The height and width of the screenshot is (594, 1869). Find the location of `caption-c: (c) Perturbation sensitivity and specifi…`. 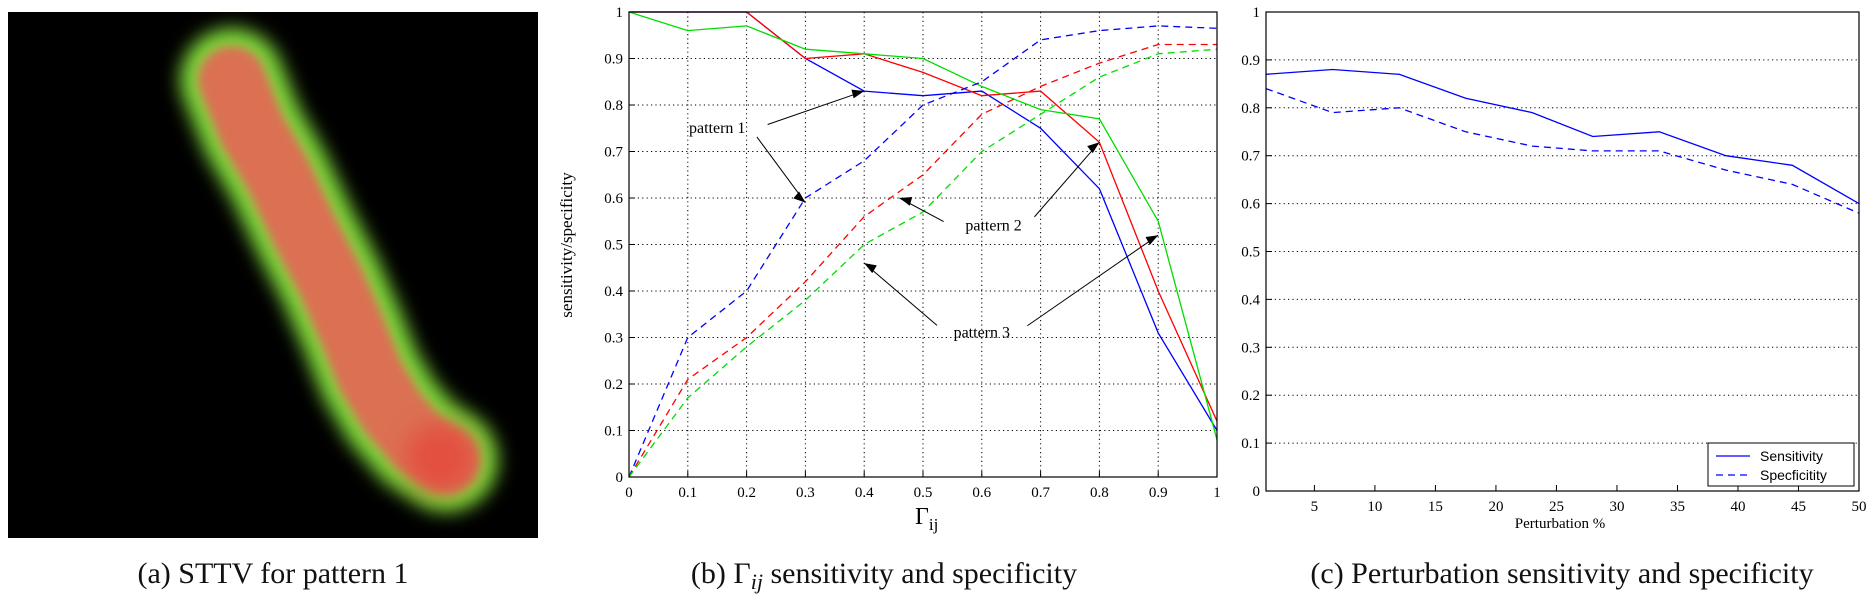

caption-c: (c) Perturbation sensitivity and specifi… is located at coordinates (1561, 573).